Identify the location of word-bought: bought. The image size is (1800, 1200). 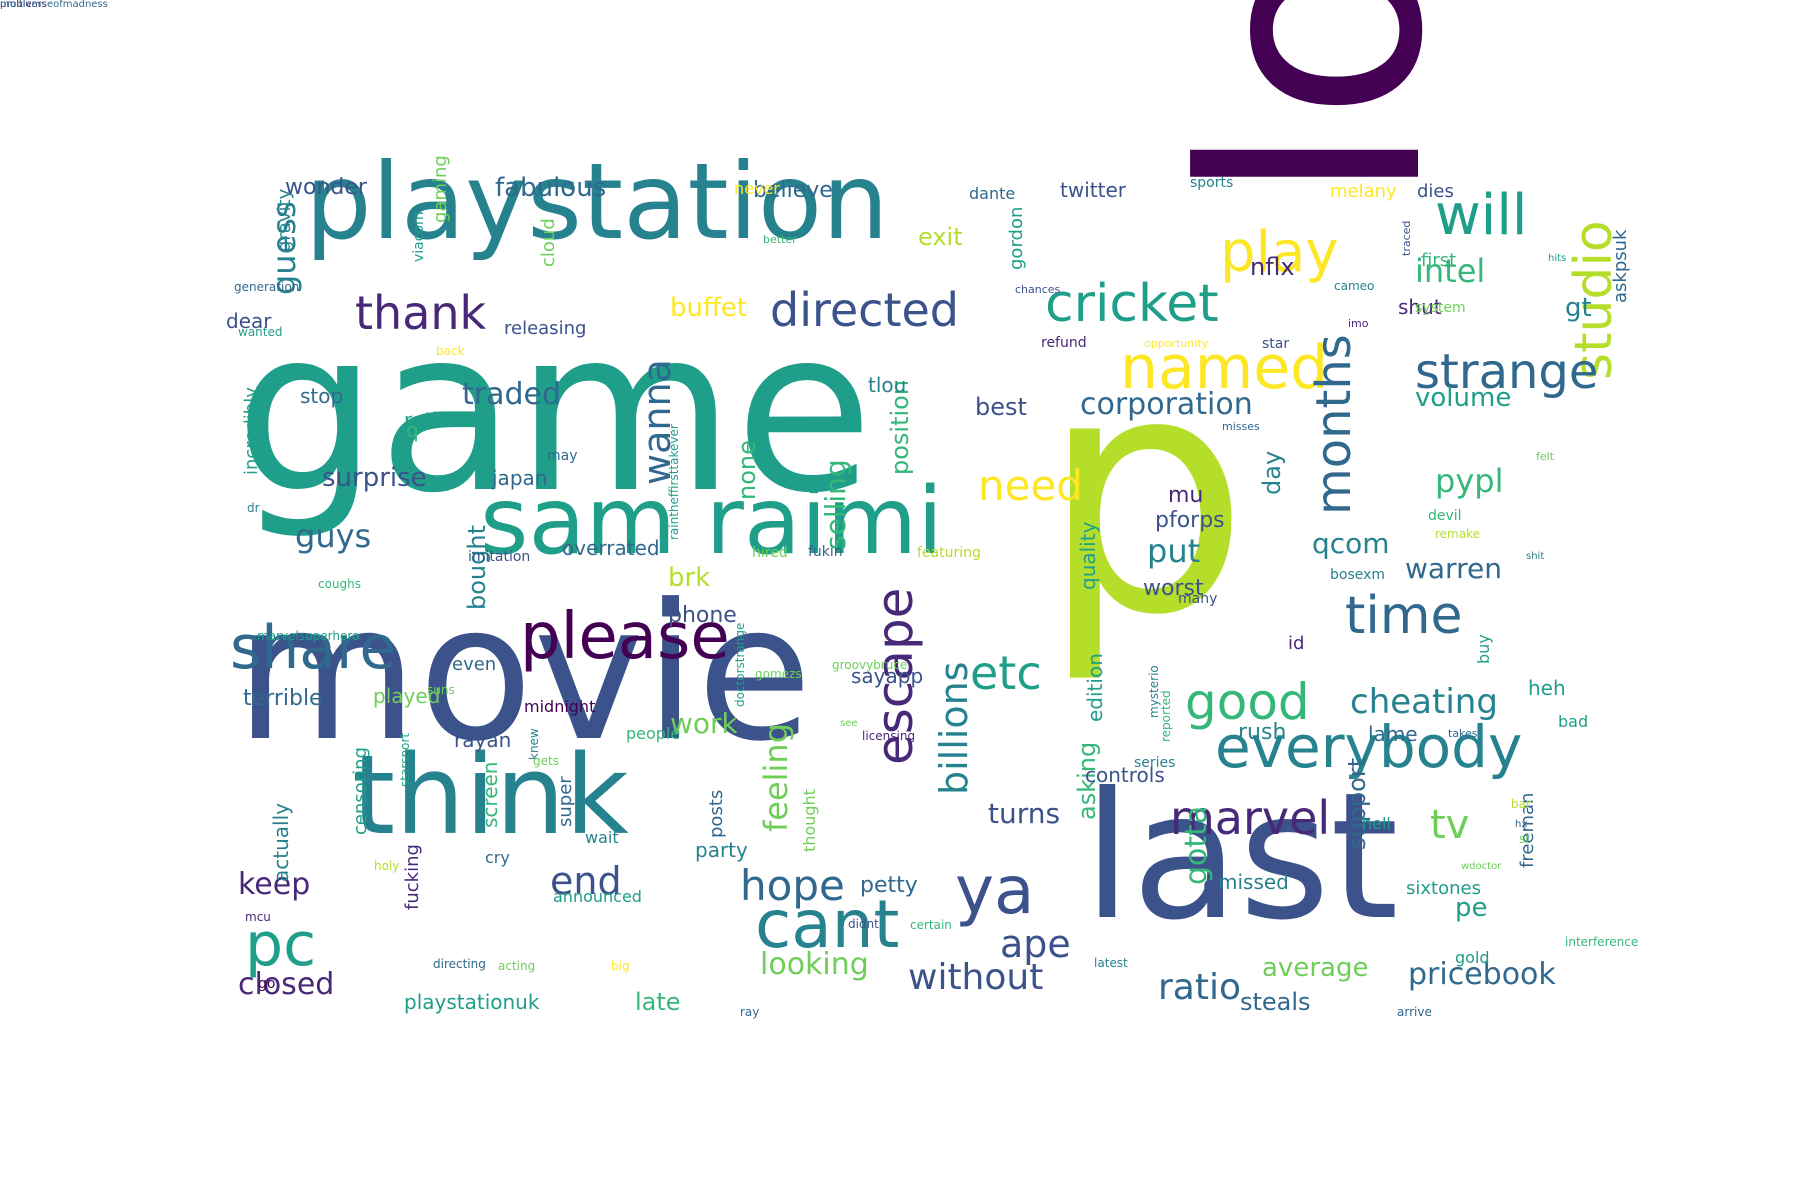
(477, 567).